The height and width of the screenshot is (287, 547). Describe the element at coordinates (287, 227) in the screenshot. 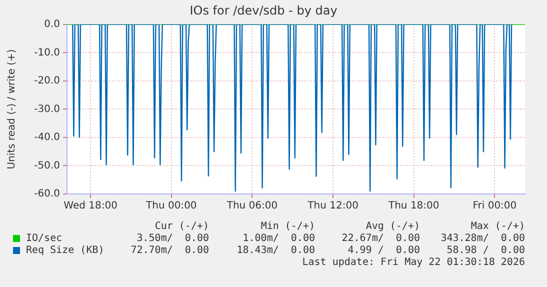

I see `text: Min (-/+)` at that location.